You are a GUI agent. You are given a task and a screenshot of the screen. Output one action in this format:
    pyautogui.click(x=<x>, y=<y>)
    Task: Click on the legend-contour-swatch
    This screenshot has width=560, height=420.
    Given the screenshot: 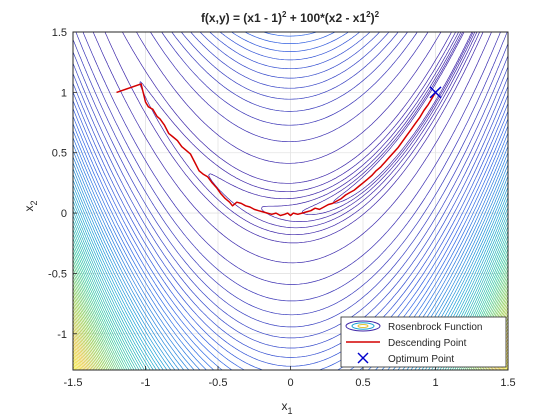 What is the action you would take?
    pyautogui.click(x=363, y=326)
    